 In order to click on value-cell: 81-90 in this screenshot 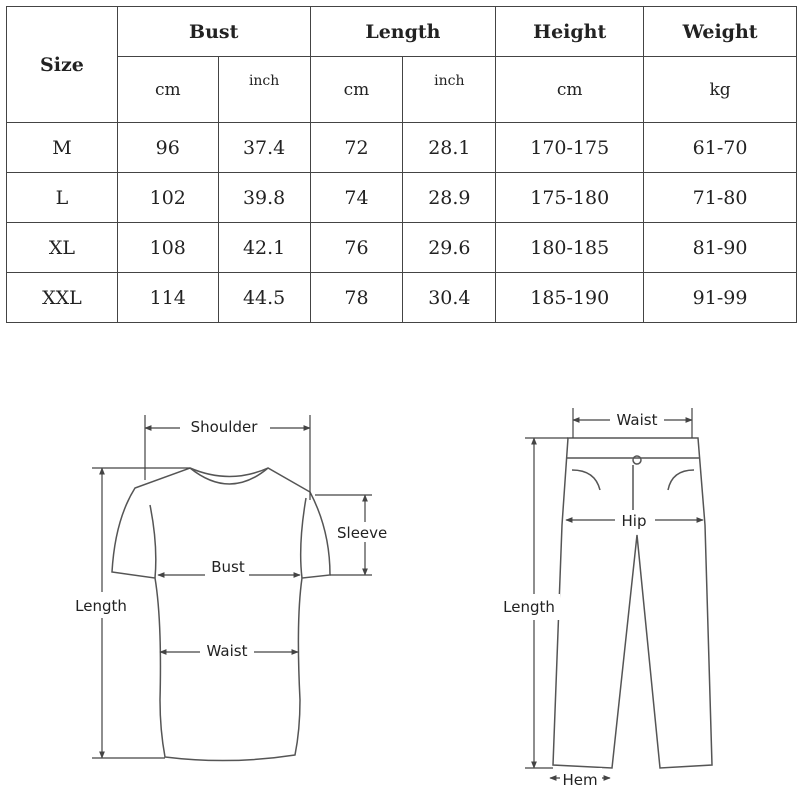, I will do `click(720, 247)`.